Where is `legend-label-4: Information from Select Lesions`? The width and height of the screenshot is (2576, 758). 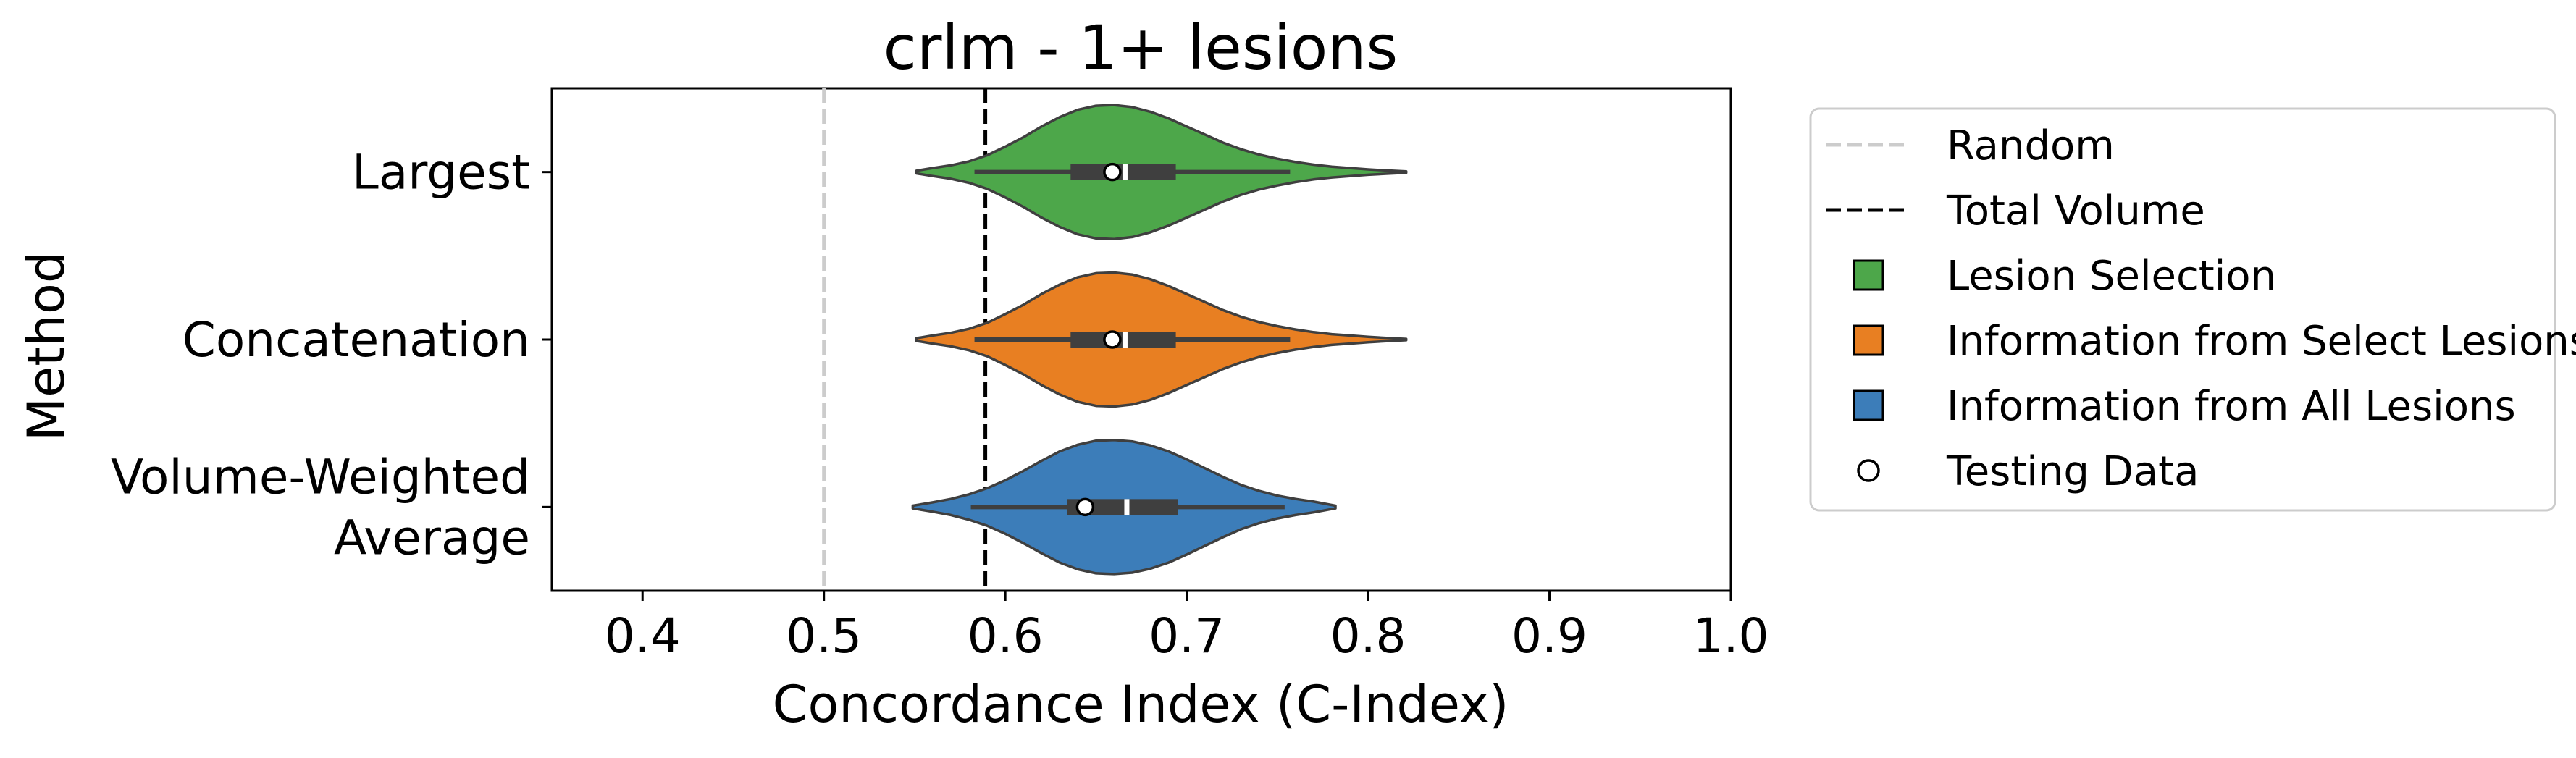
legend-label-4: Information from Select Lesions is located at coordinates (2261, 341).